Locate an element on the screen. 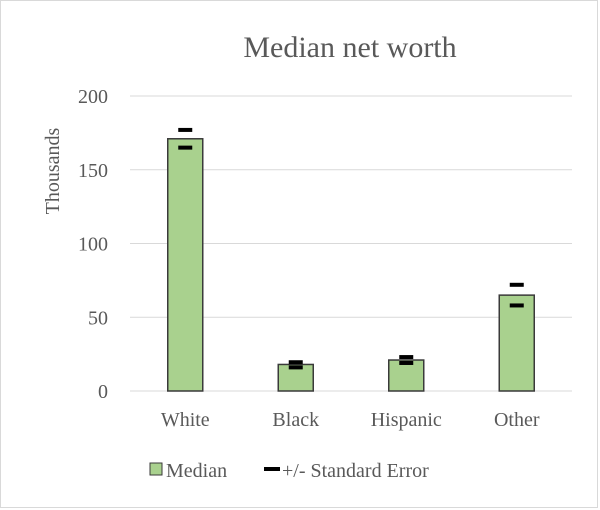 The image size is (600, 510). y-tick-label: 0 is located at coordinates (103, 392).